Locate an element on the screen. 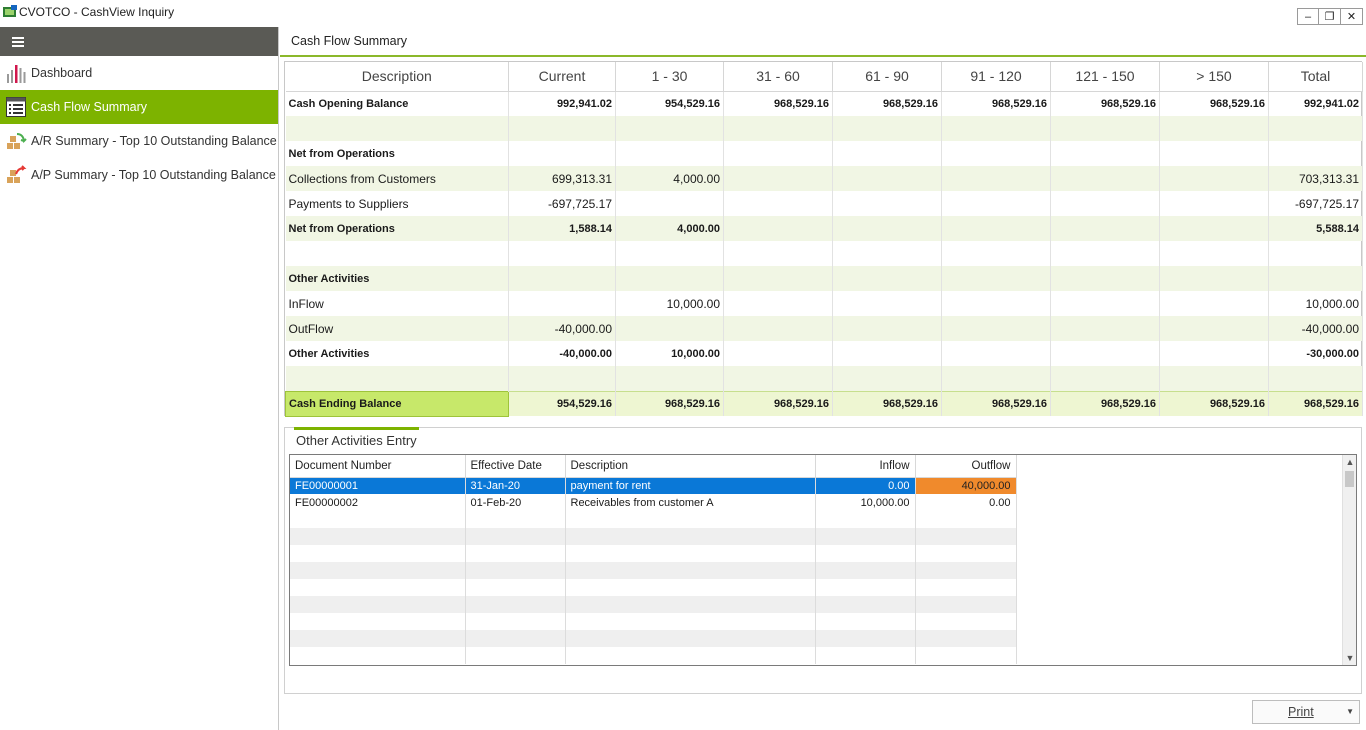 Image resolution: width=1366 pixels, height=730 pixels. sidebar-item-dashboard: Dashboard is located at coordinates (139, 73).